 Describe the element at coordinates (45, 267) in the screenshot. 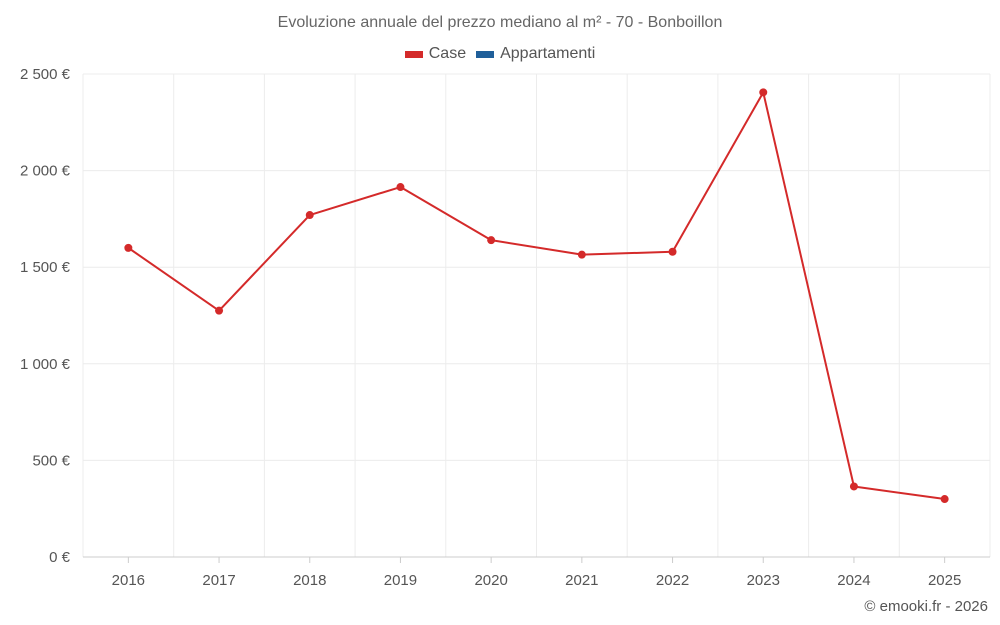

I see `y-tick-label: 1 500 €` at that location.